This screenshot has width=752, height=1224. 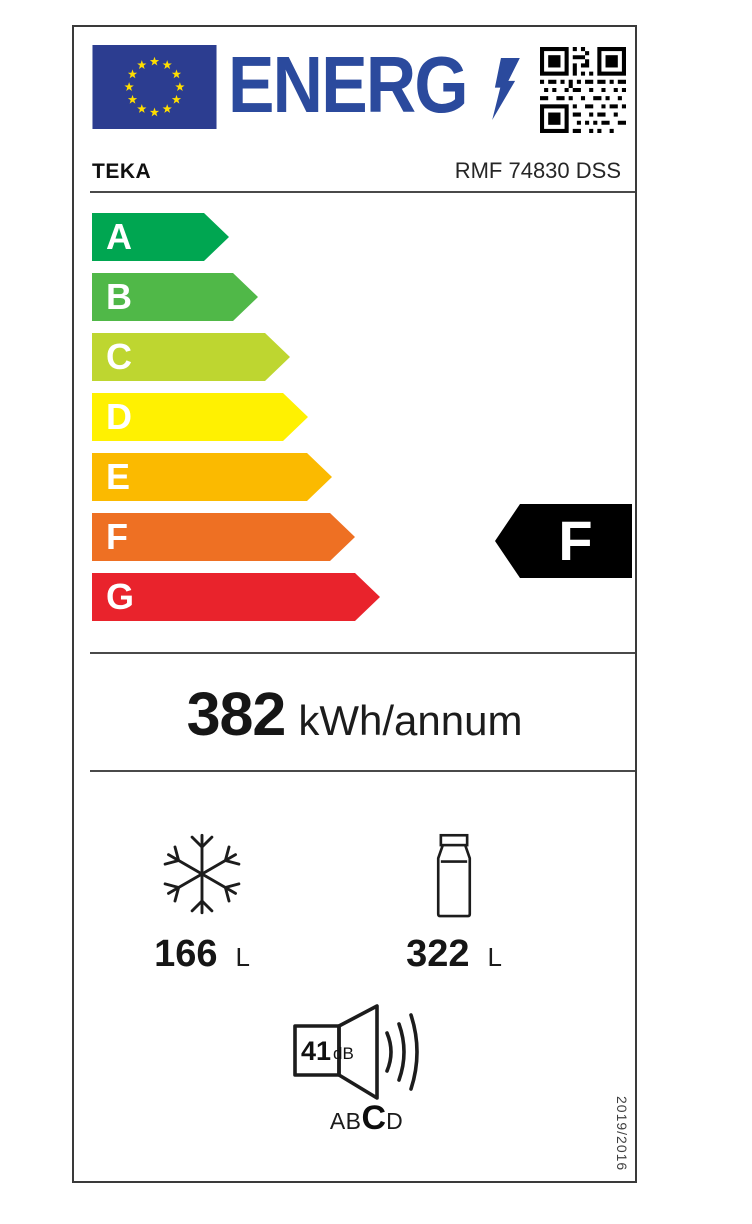 What do you see at coordinates (537, 170) in the screenshot?
I see `model-number: RMF 74830 DSS` at bounding box center [537, 170].